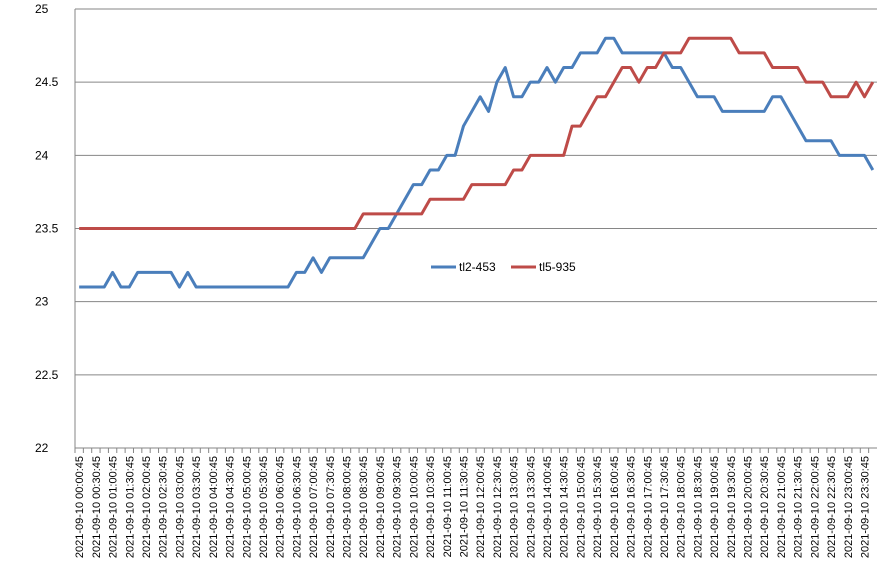 This screenshot has width=884, height=575. What do you see at coordinates (849, 507) in the screenshot?
I see `x-tick-label: 2021-09-10 23:00:45` at bounding box center [849, 507].